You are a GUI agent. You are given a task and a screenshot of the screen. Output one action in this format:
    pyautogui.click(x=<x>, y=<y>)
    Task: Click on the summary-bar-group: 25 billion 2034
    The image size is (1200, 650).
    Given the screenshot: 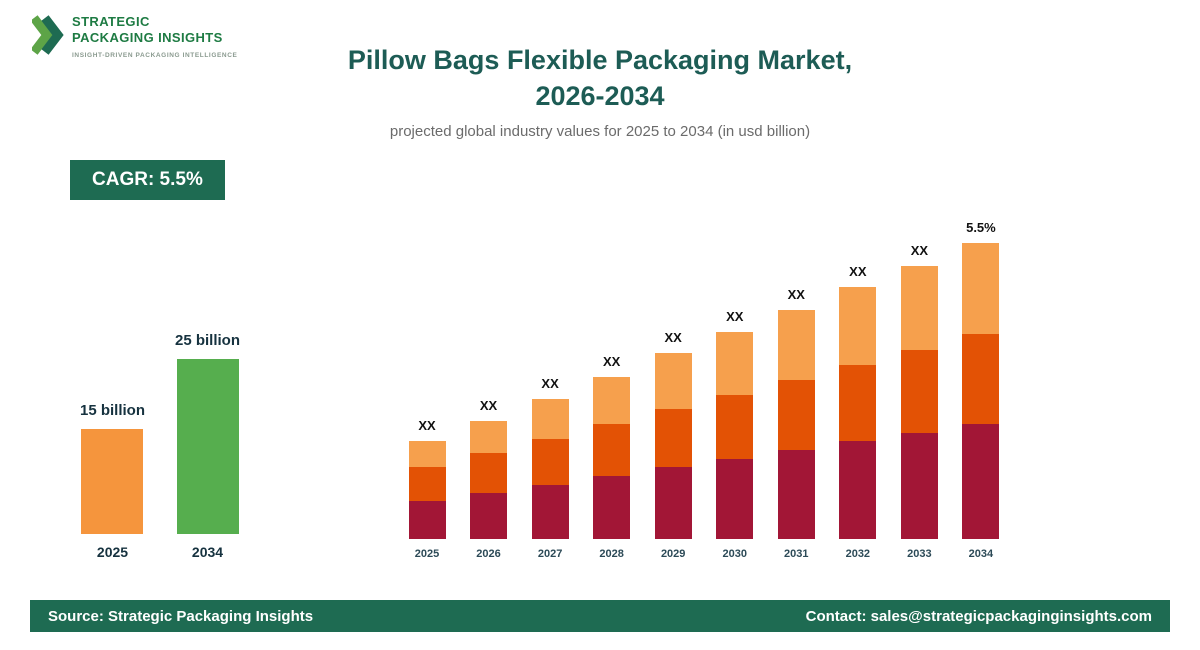 What is the action you would take?
    pyautogui.click(x=207, y=446)
    